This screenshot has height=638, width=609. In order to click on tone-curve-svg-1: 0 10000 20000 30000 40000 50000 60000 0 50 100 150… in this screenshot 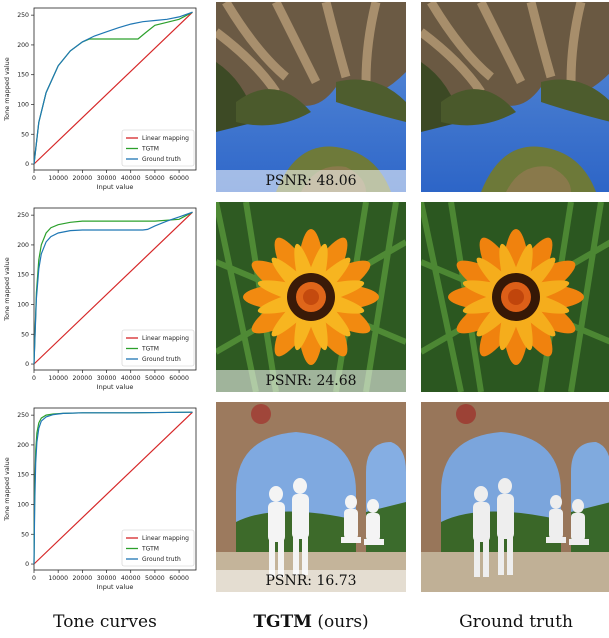, I will do `click(100, 99)`.